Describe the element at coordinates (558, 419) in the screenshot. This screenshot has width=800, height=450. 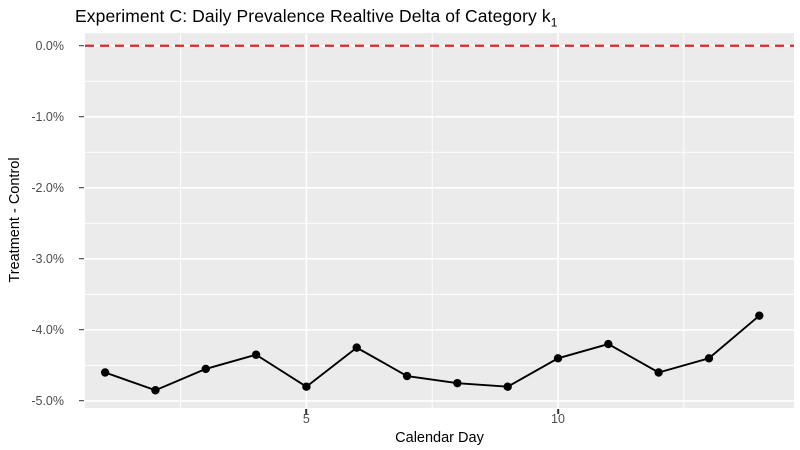
I see `x-axis-tick-label: 10` at that location.